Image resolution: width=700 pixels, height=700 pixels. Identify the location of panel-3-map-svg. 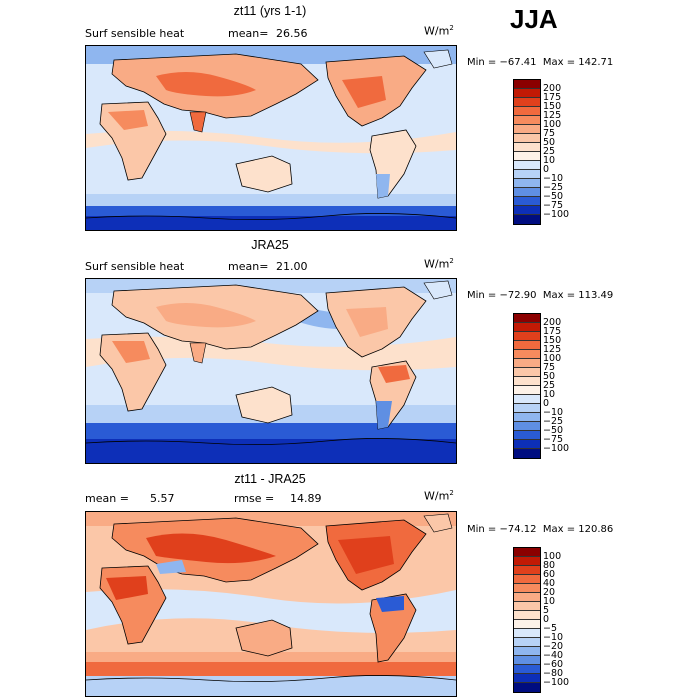
(271, 604).